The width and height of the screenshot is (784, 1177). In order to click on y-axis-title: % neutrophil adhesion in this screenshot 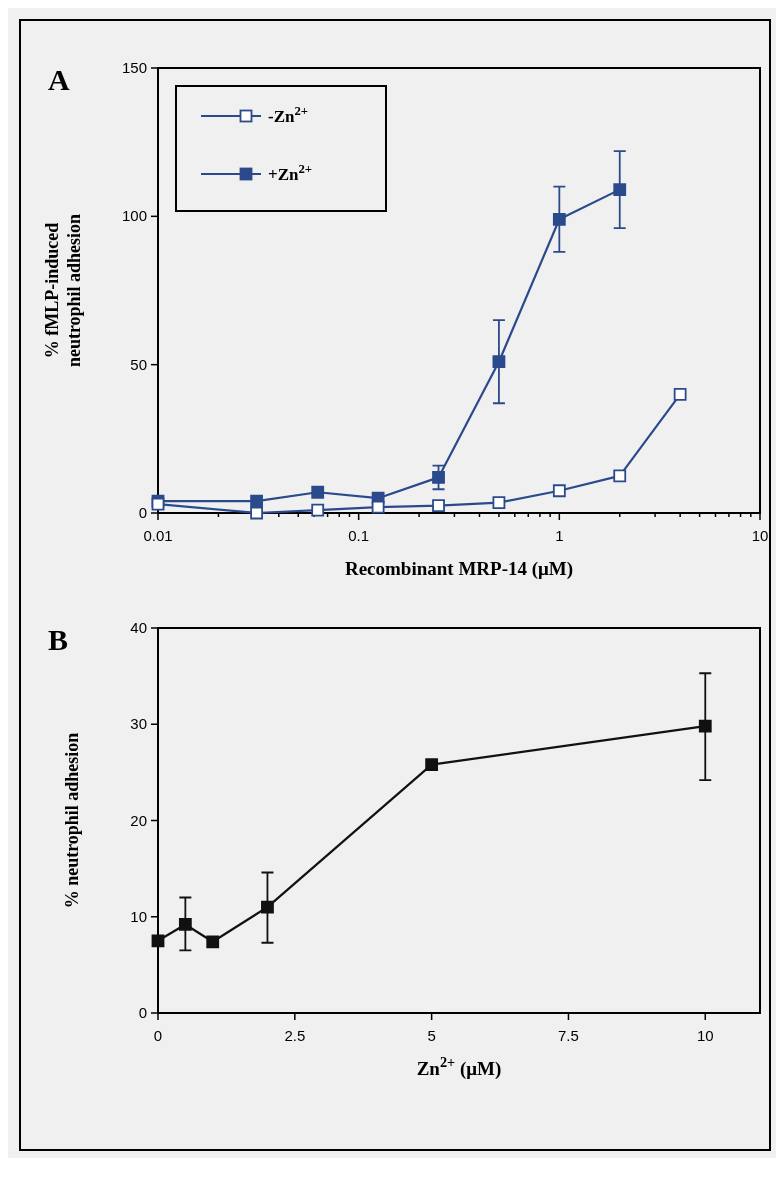, I will do `click(72, 820)`.